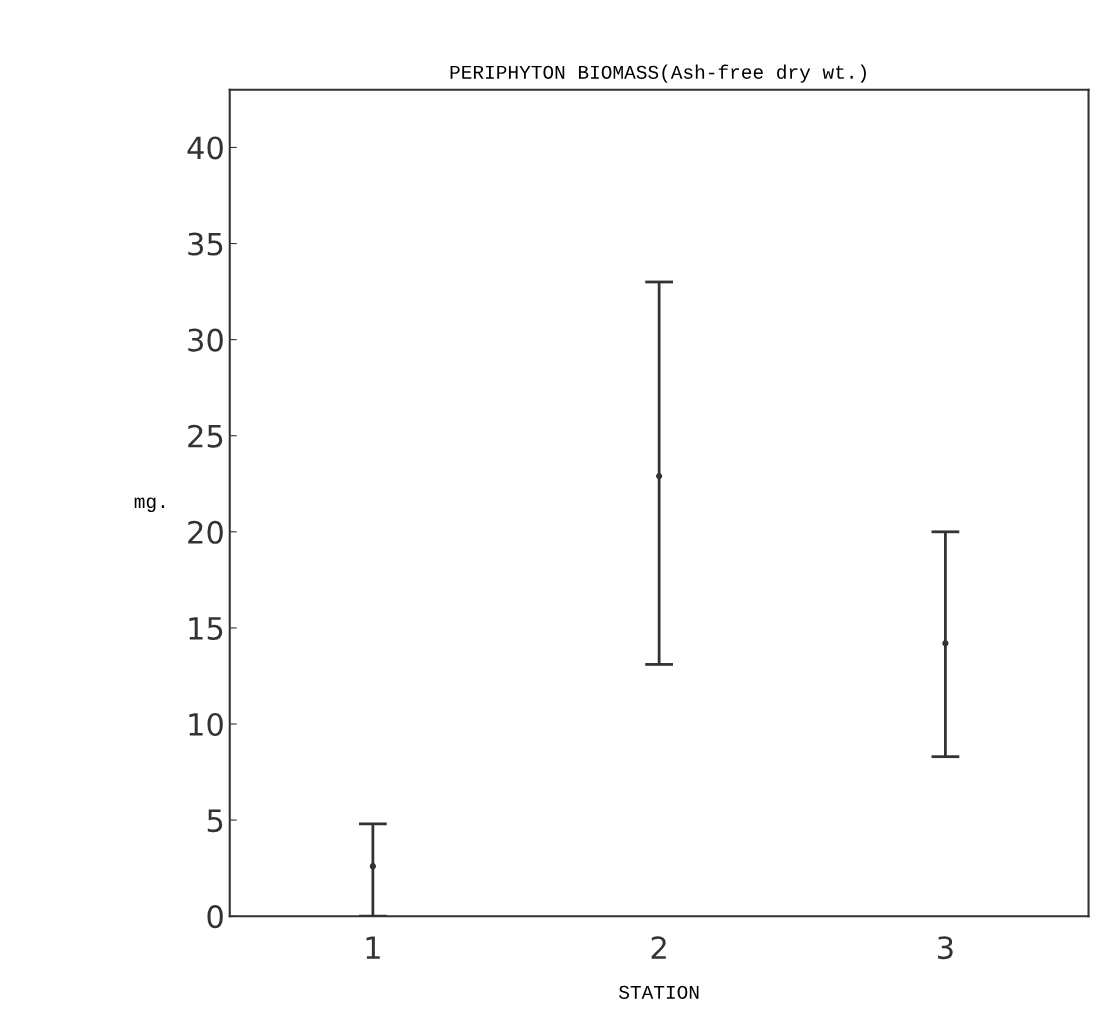 Image resolution: width=1094 pixels, height=1009 pixels. Describe the element at coordinates (205, 436) in the screenshot. I see `y-tick-label: 25` at that location.